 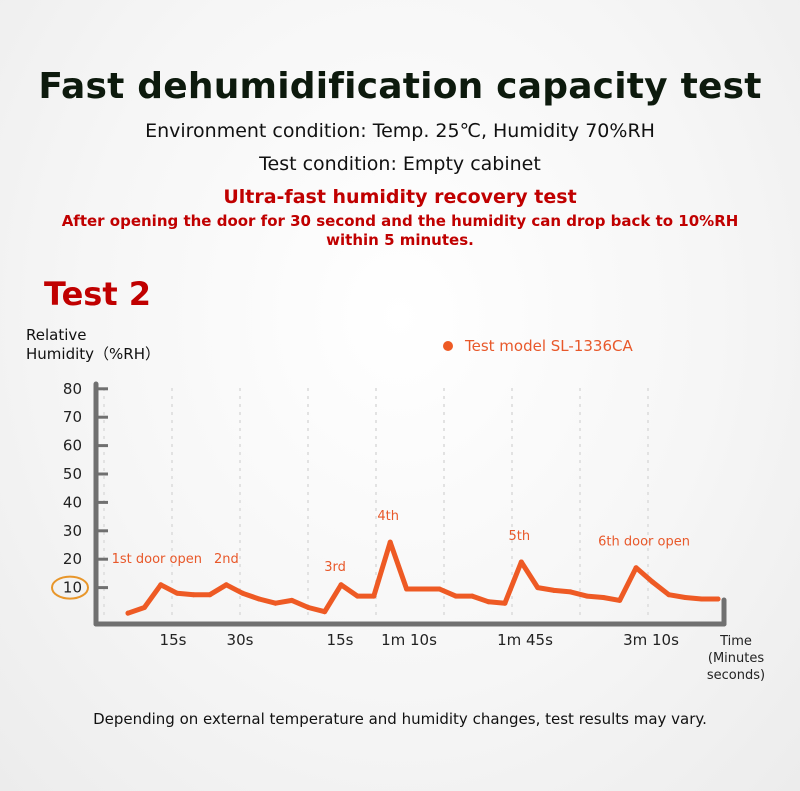 What do you see at coordinates (736, 675) in the screenshot?
I see `x-axis-title-line: seconds)` at bounding box center [736, 675].